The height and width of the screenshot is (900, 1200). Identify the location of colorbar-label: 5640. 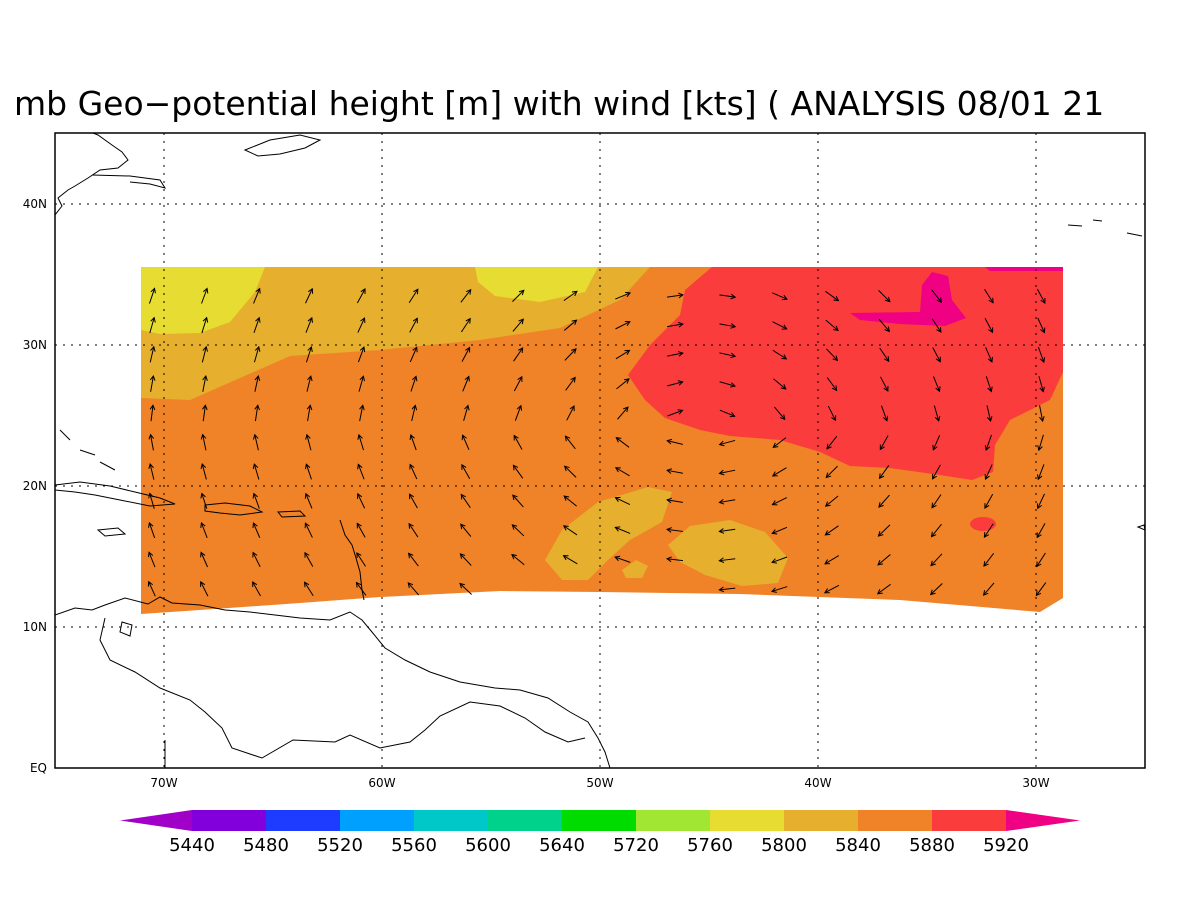
(562, 845).